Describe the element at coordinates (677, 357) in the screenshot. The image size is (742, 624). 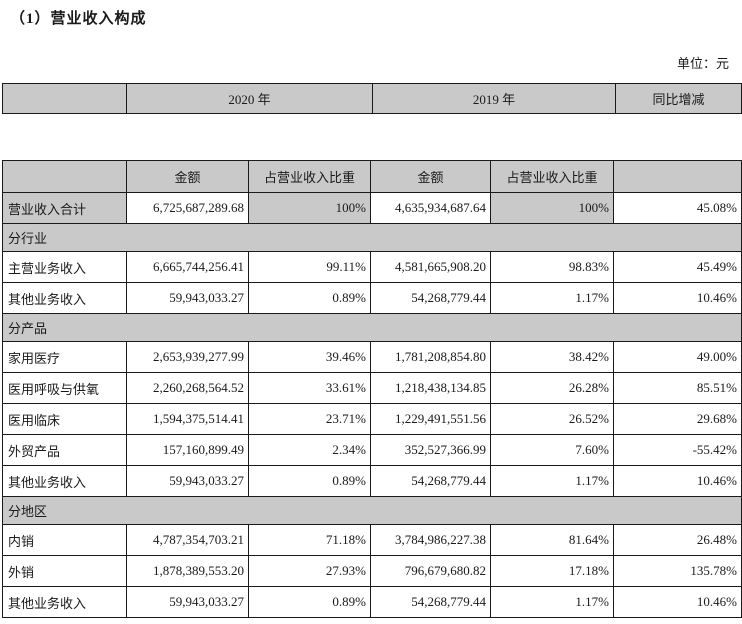
I see `yoy-cell: 49.00%` at that location.